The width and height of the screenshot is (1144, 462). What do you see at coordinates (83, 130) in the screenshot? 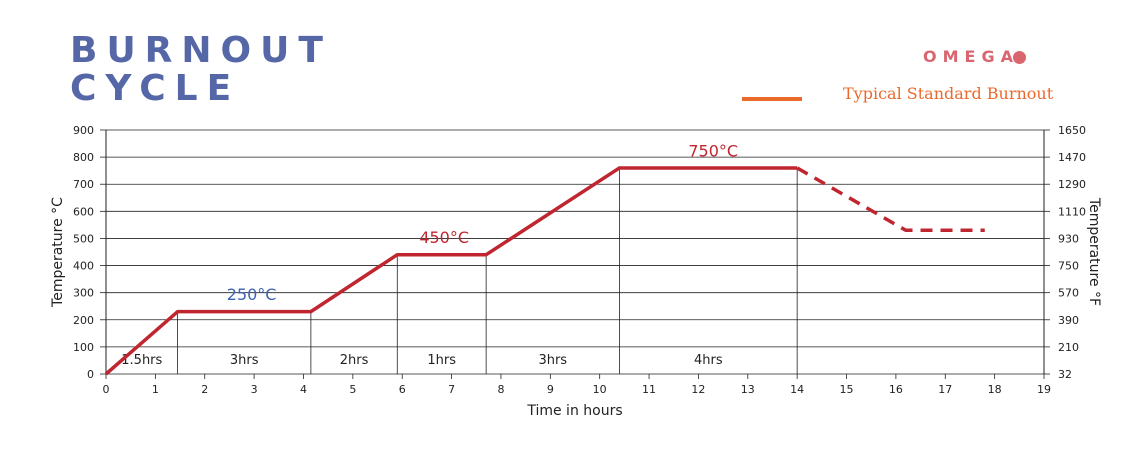
I see `y-tick-label: 900` at bounding box center [83, 130].